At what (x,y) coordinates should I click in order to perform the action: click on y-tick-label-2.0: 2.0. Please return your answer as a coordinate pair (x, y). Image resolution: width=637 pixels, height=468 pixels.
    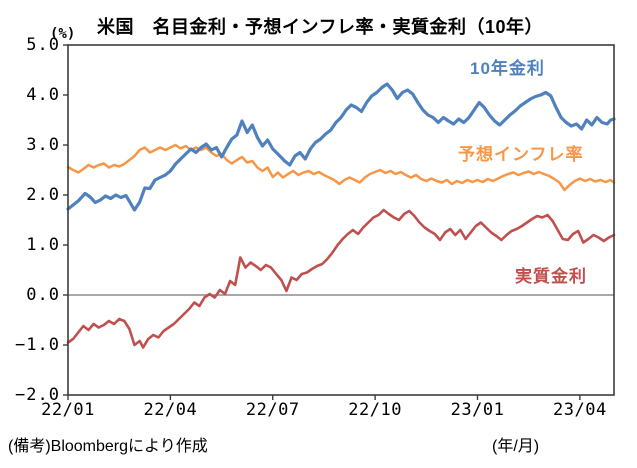
    Looking at the image, I should click on (43, 195).